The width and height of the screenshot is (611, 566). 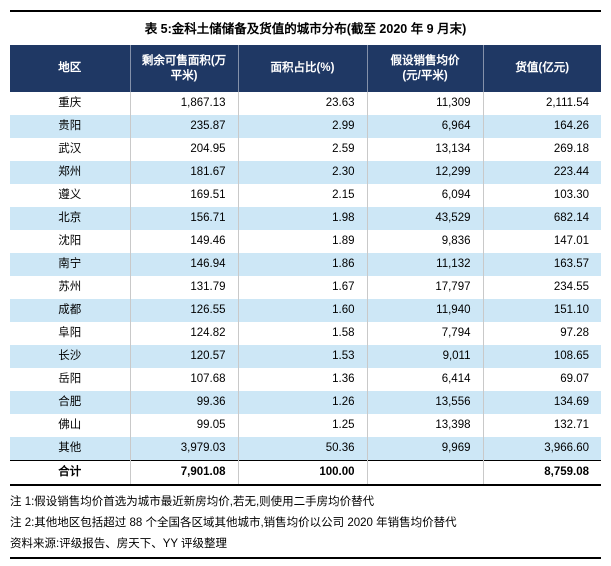 I want to click on cell-value: 234.55, so click(x=541, y=287).